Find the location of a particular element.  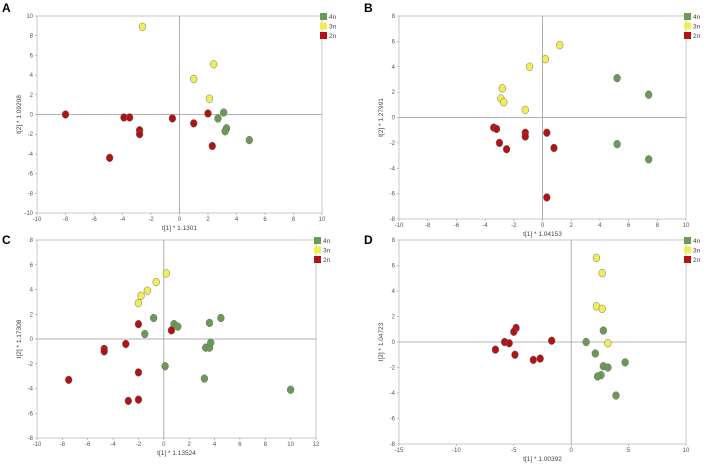

x-tick-label: 12 is located at coordinates (316, 445).